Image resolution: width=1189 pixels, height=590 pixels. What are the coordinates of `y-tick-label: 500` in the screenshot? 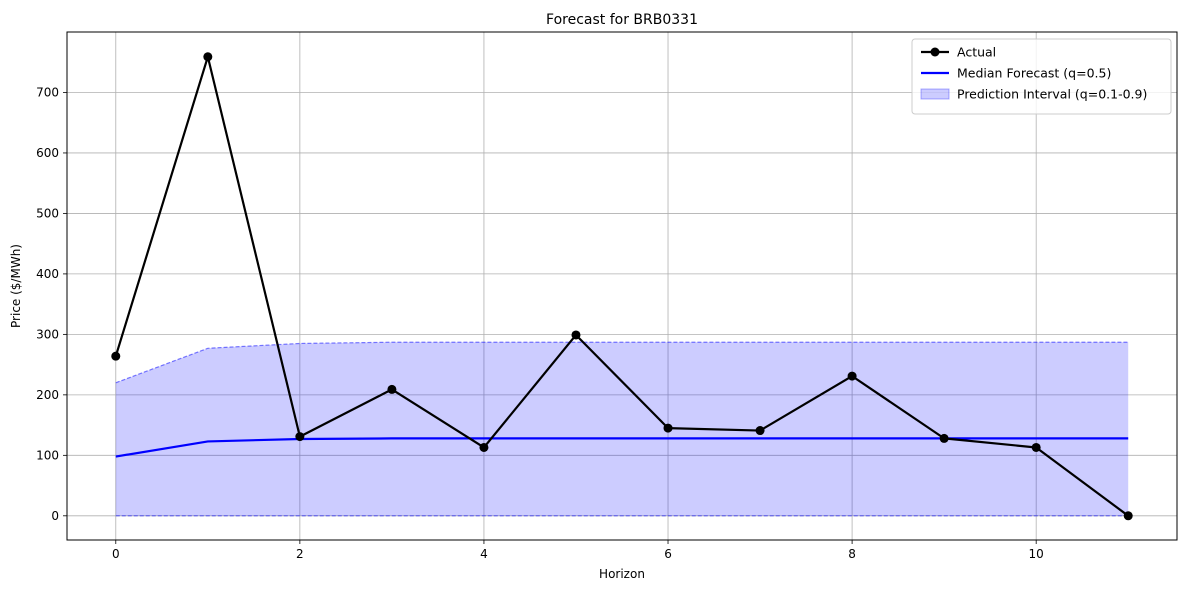 It's located at (47, 213).